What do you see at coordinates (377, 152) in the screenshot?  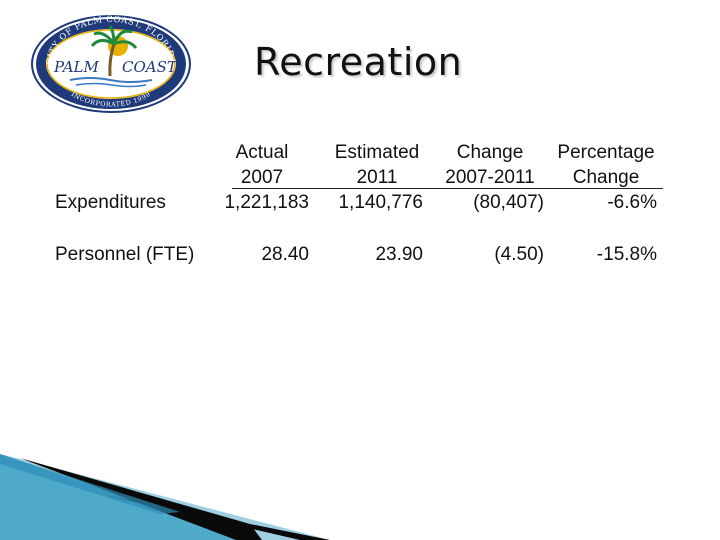 I see `header-estimated: Estimated` at bounding box center [377, 152].